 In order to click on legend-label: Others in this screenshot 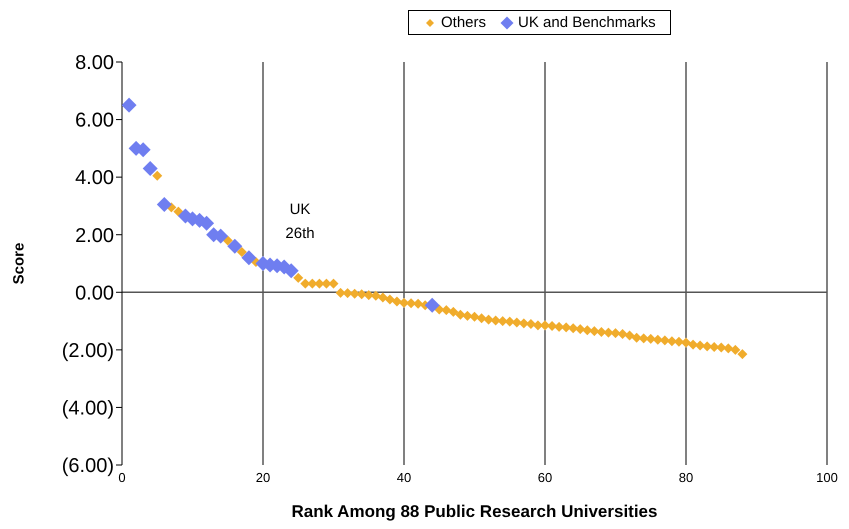, I will do `click(463, 22)`.